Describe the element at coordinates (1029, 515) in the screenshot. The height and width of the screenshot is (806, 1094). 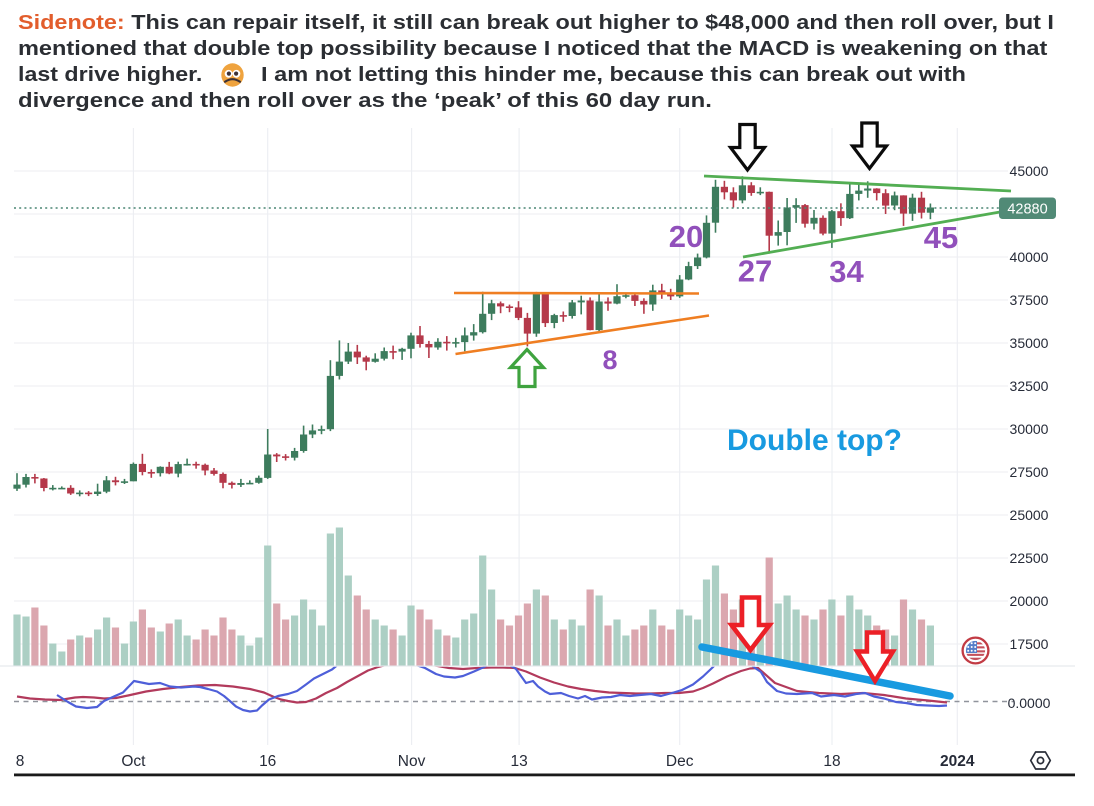
I see `svg-text: 25000` at that location.